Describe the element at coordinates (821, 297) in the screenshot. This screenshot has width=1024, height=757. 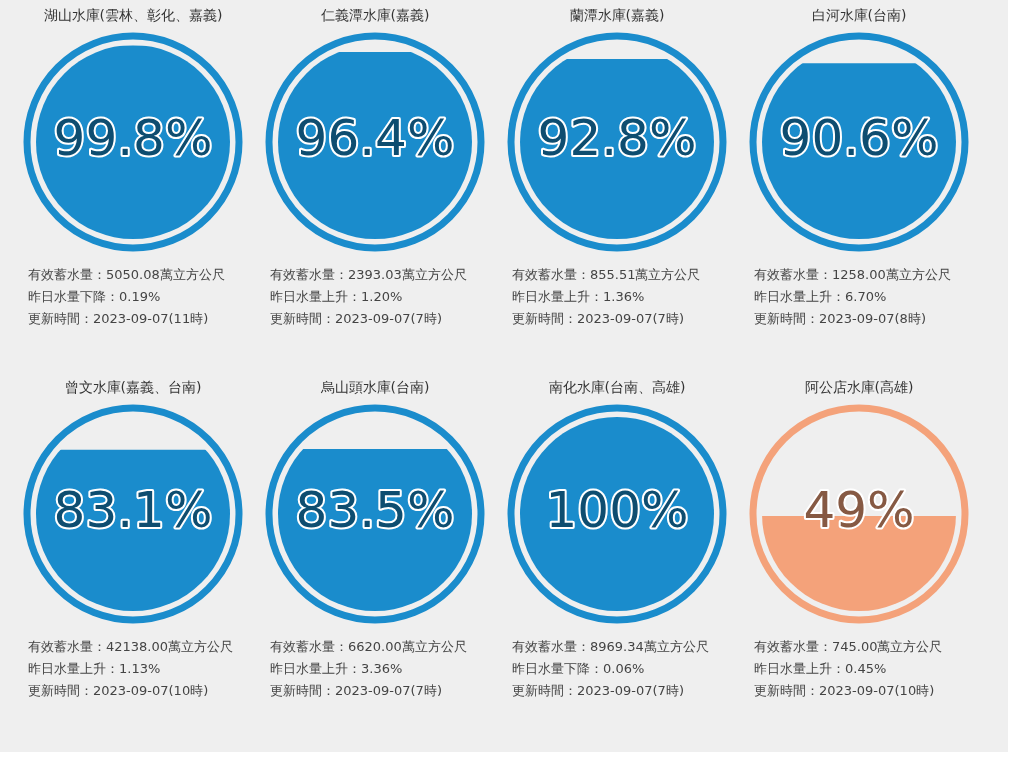
I see `text: 昨日水量上升：6.70%` at that location.